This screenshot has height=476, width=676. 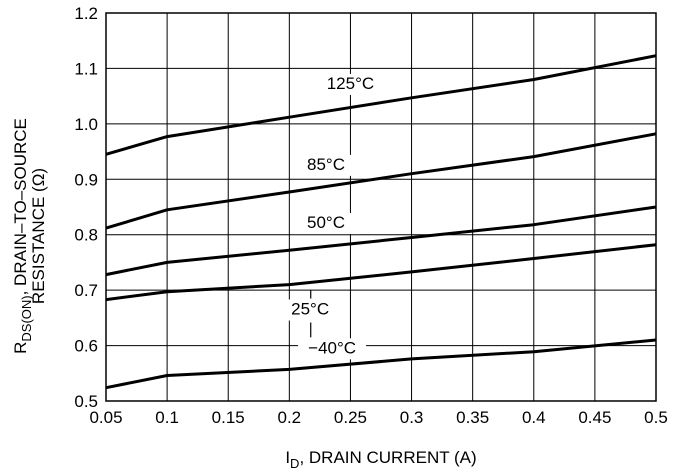 I want to click on series-label: 85°C, so click(x=326, y=164).